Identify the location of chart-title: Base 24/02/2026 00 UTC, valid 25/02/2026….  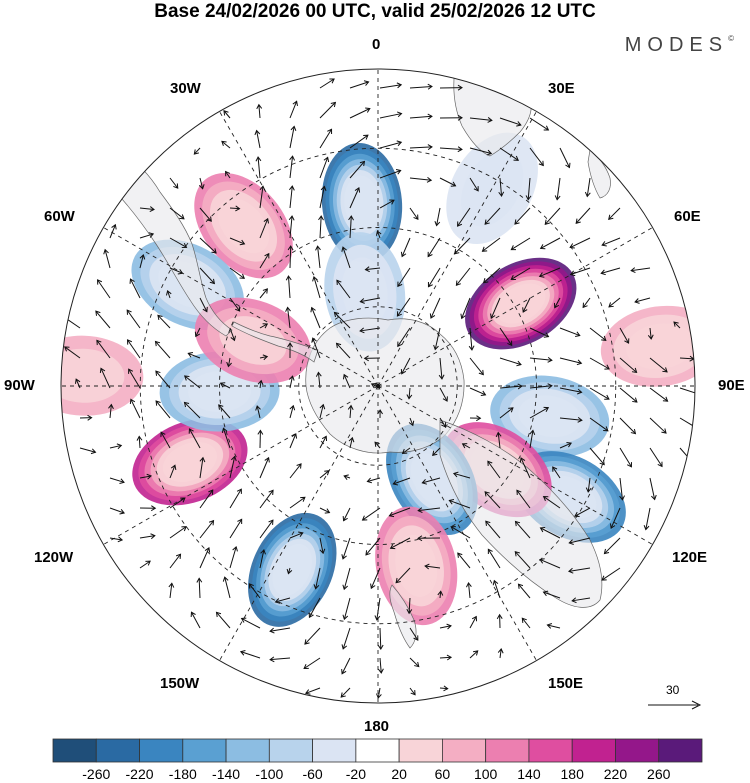
(375, 11).